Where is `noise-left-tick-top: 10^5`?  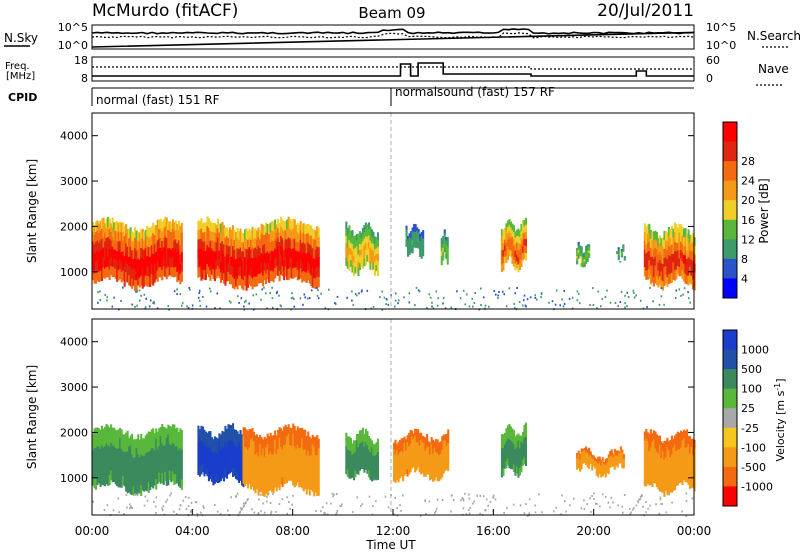
noise-left-tick-top: 10^5 is located at coordinates (73, 27).